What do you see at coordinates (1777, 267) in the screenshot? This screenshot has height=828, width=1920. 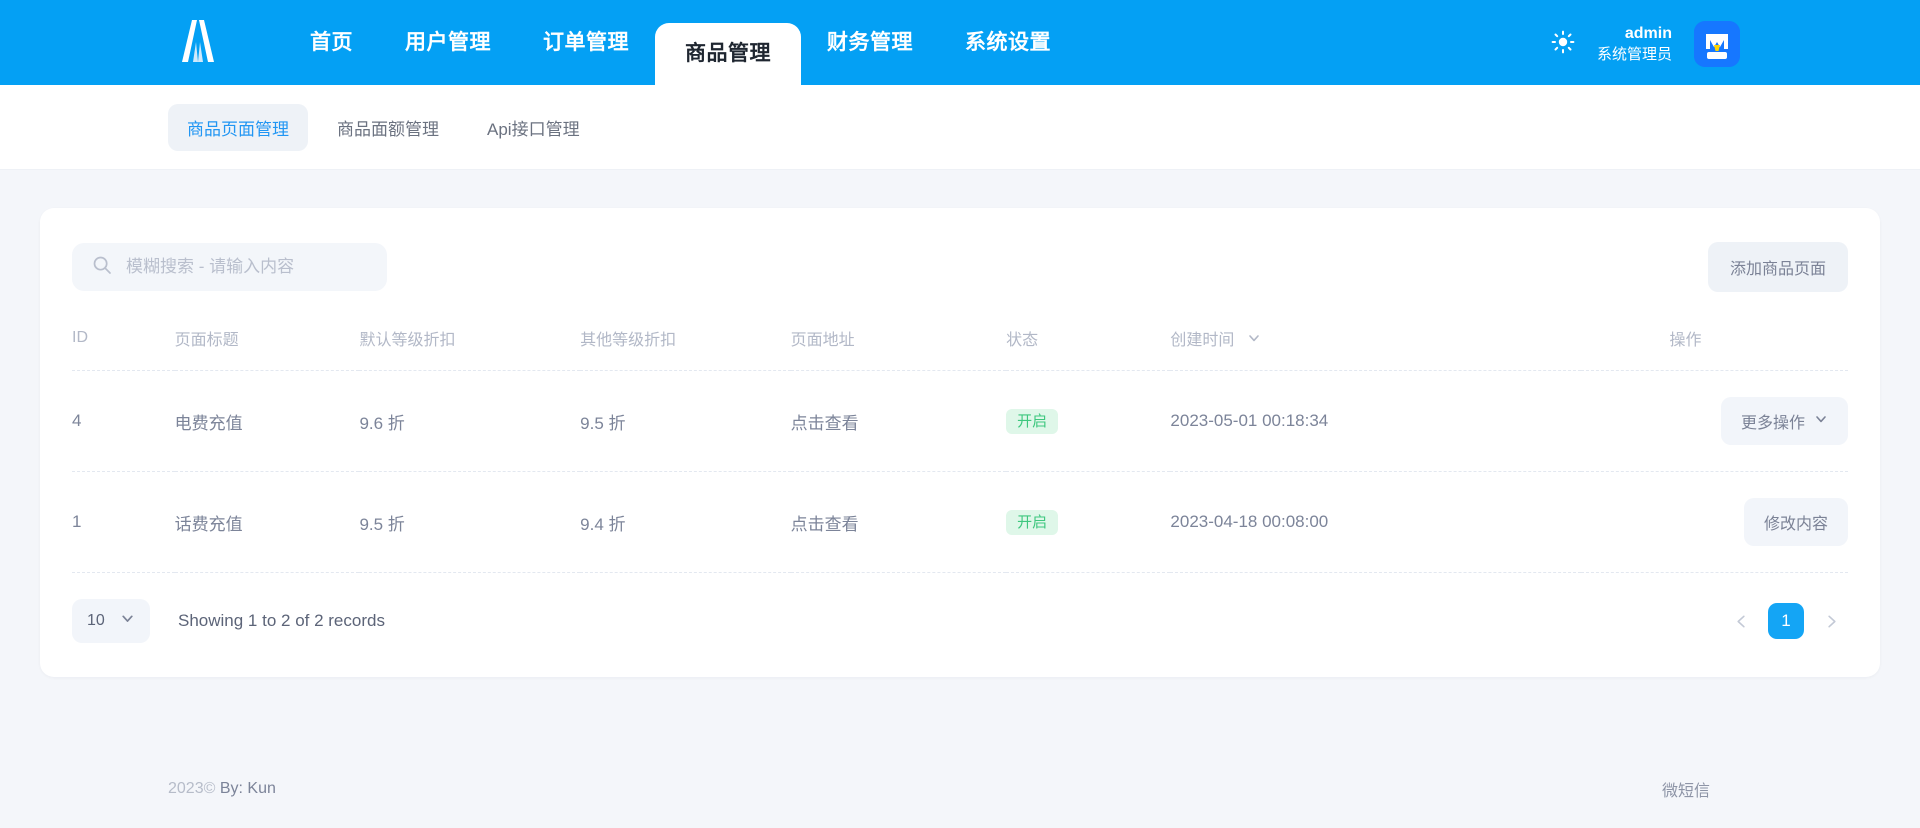 I see `add-product-page-button: 添加商品页面` at bounding box center [1777, 267].